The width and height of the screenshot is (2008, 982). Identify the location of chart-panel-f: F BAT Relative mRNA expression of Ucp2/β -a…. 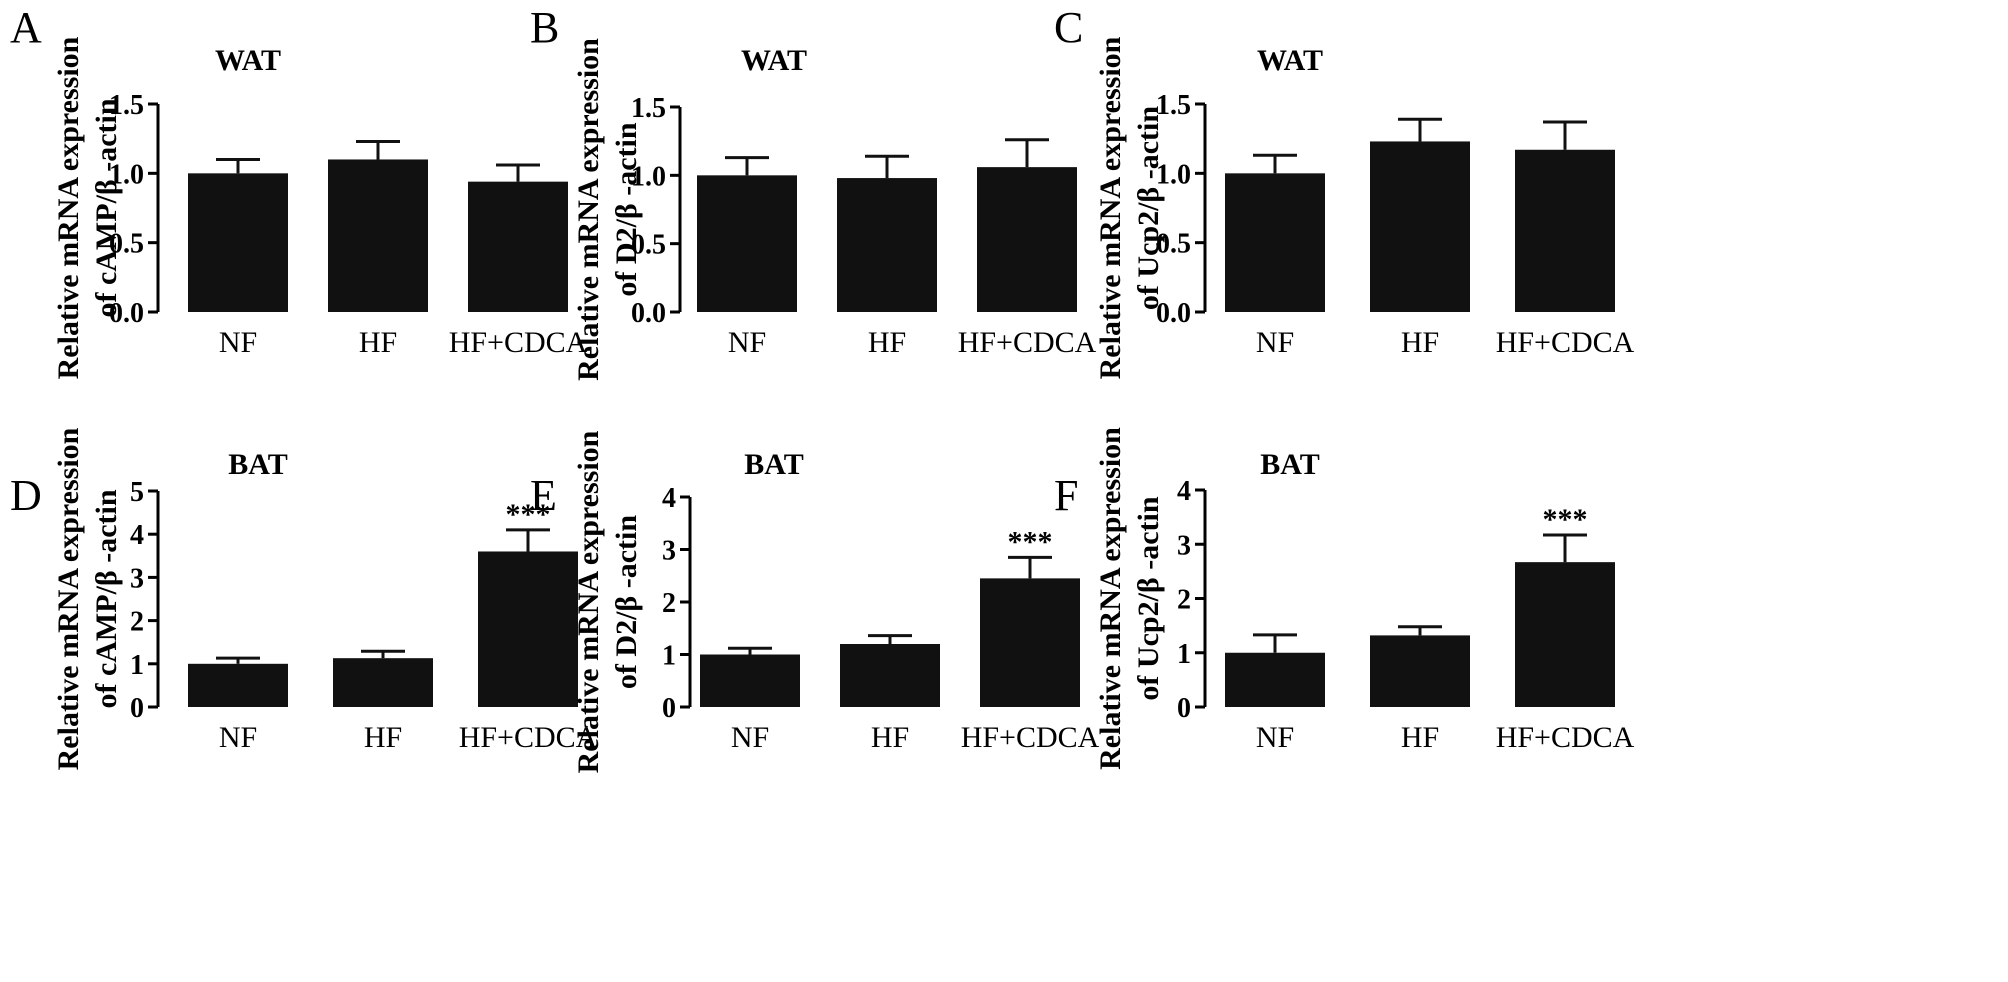
(1344, 598).